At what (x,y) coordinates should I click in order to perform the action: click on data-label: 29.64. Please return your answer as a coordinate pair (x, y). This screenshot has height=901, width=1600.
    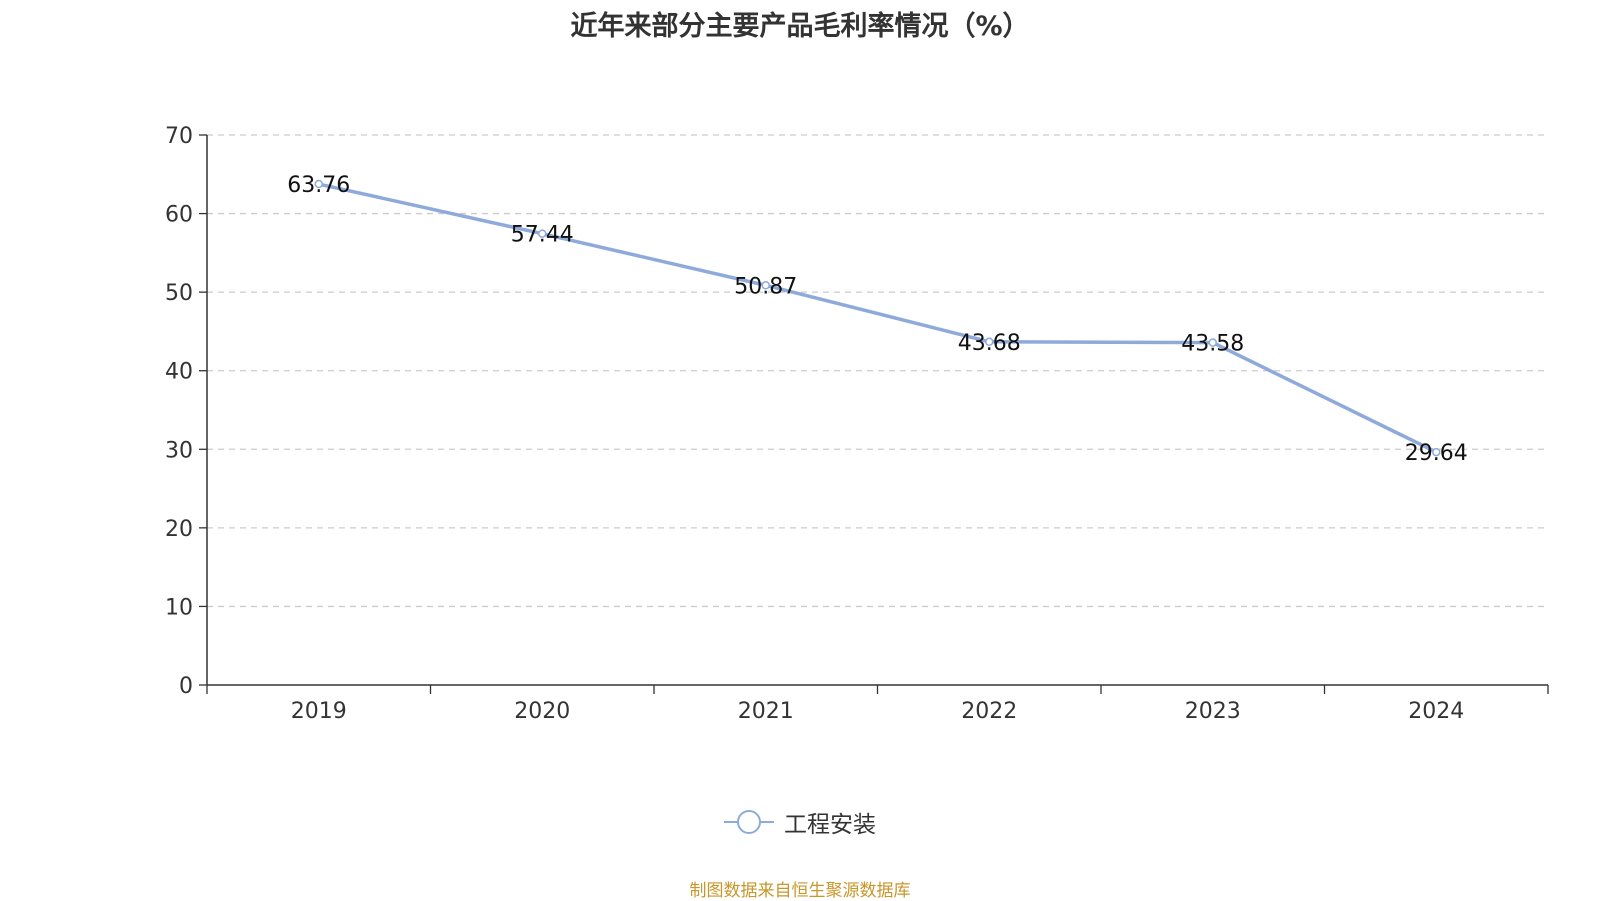
    Looking at the image, I should click on (1436, 453).